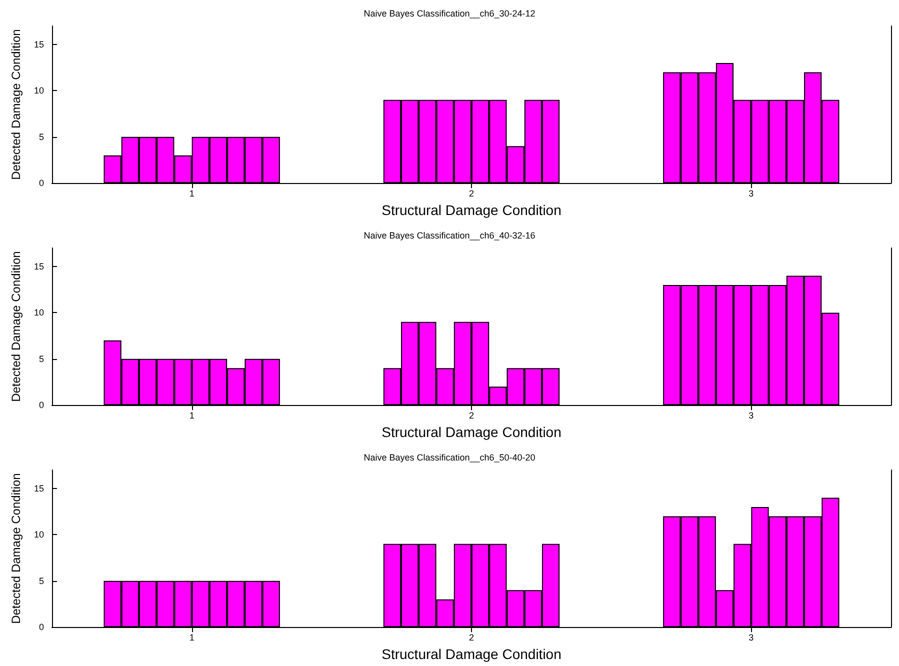 Image resolution: width=899 pixels, height=666 pixels. What do you see at coordinates (450, 235) in the screenshot?
I see `chart-title: Naive Bayes Classification__ch6_40-32-16` at bounding box center [450, 235].